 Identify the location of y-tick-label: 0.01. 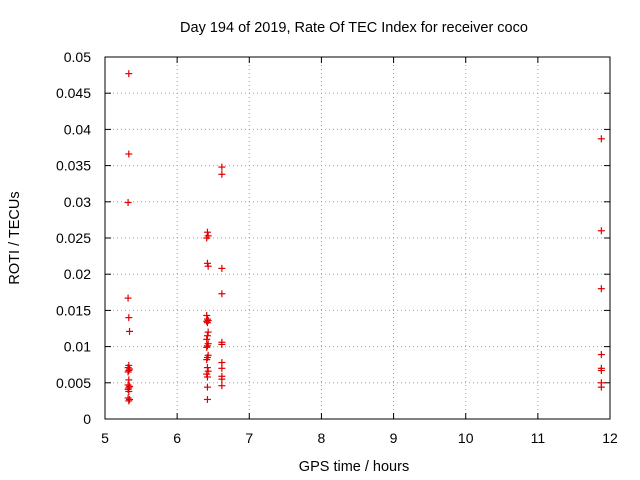
(77, 347).